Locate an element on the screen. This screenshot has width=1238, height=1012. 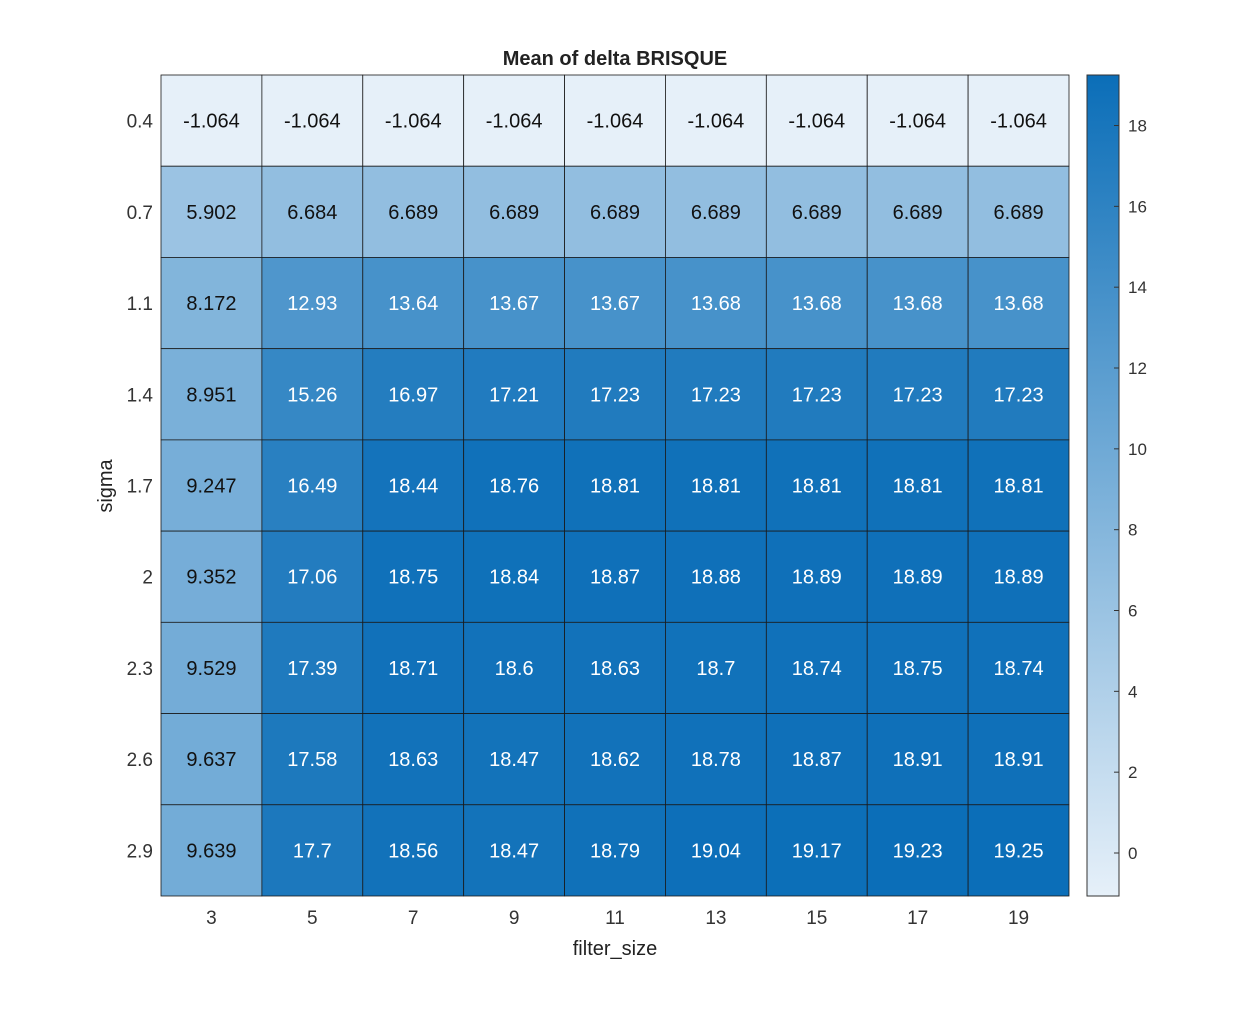
cell-value-label: 18.78 is located at coordinates (716, 760).